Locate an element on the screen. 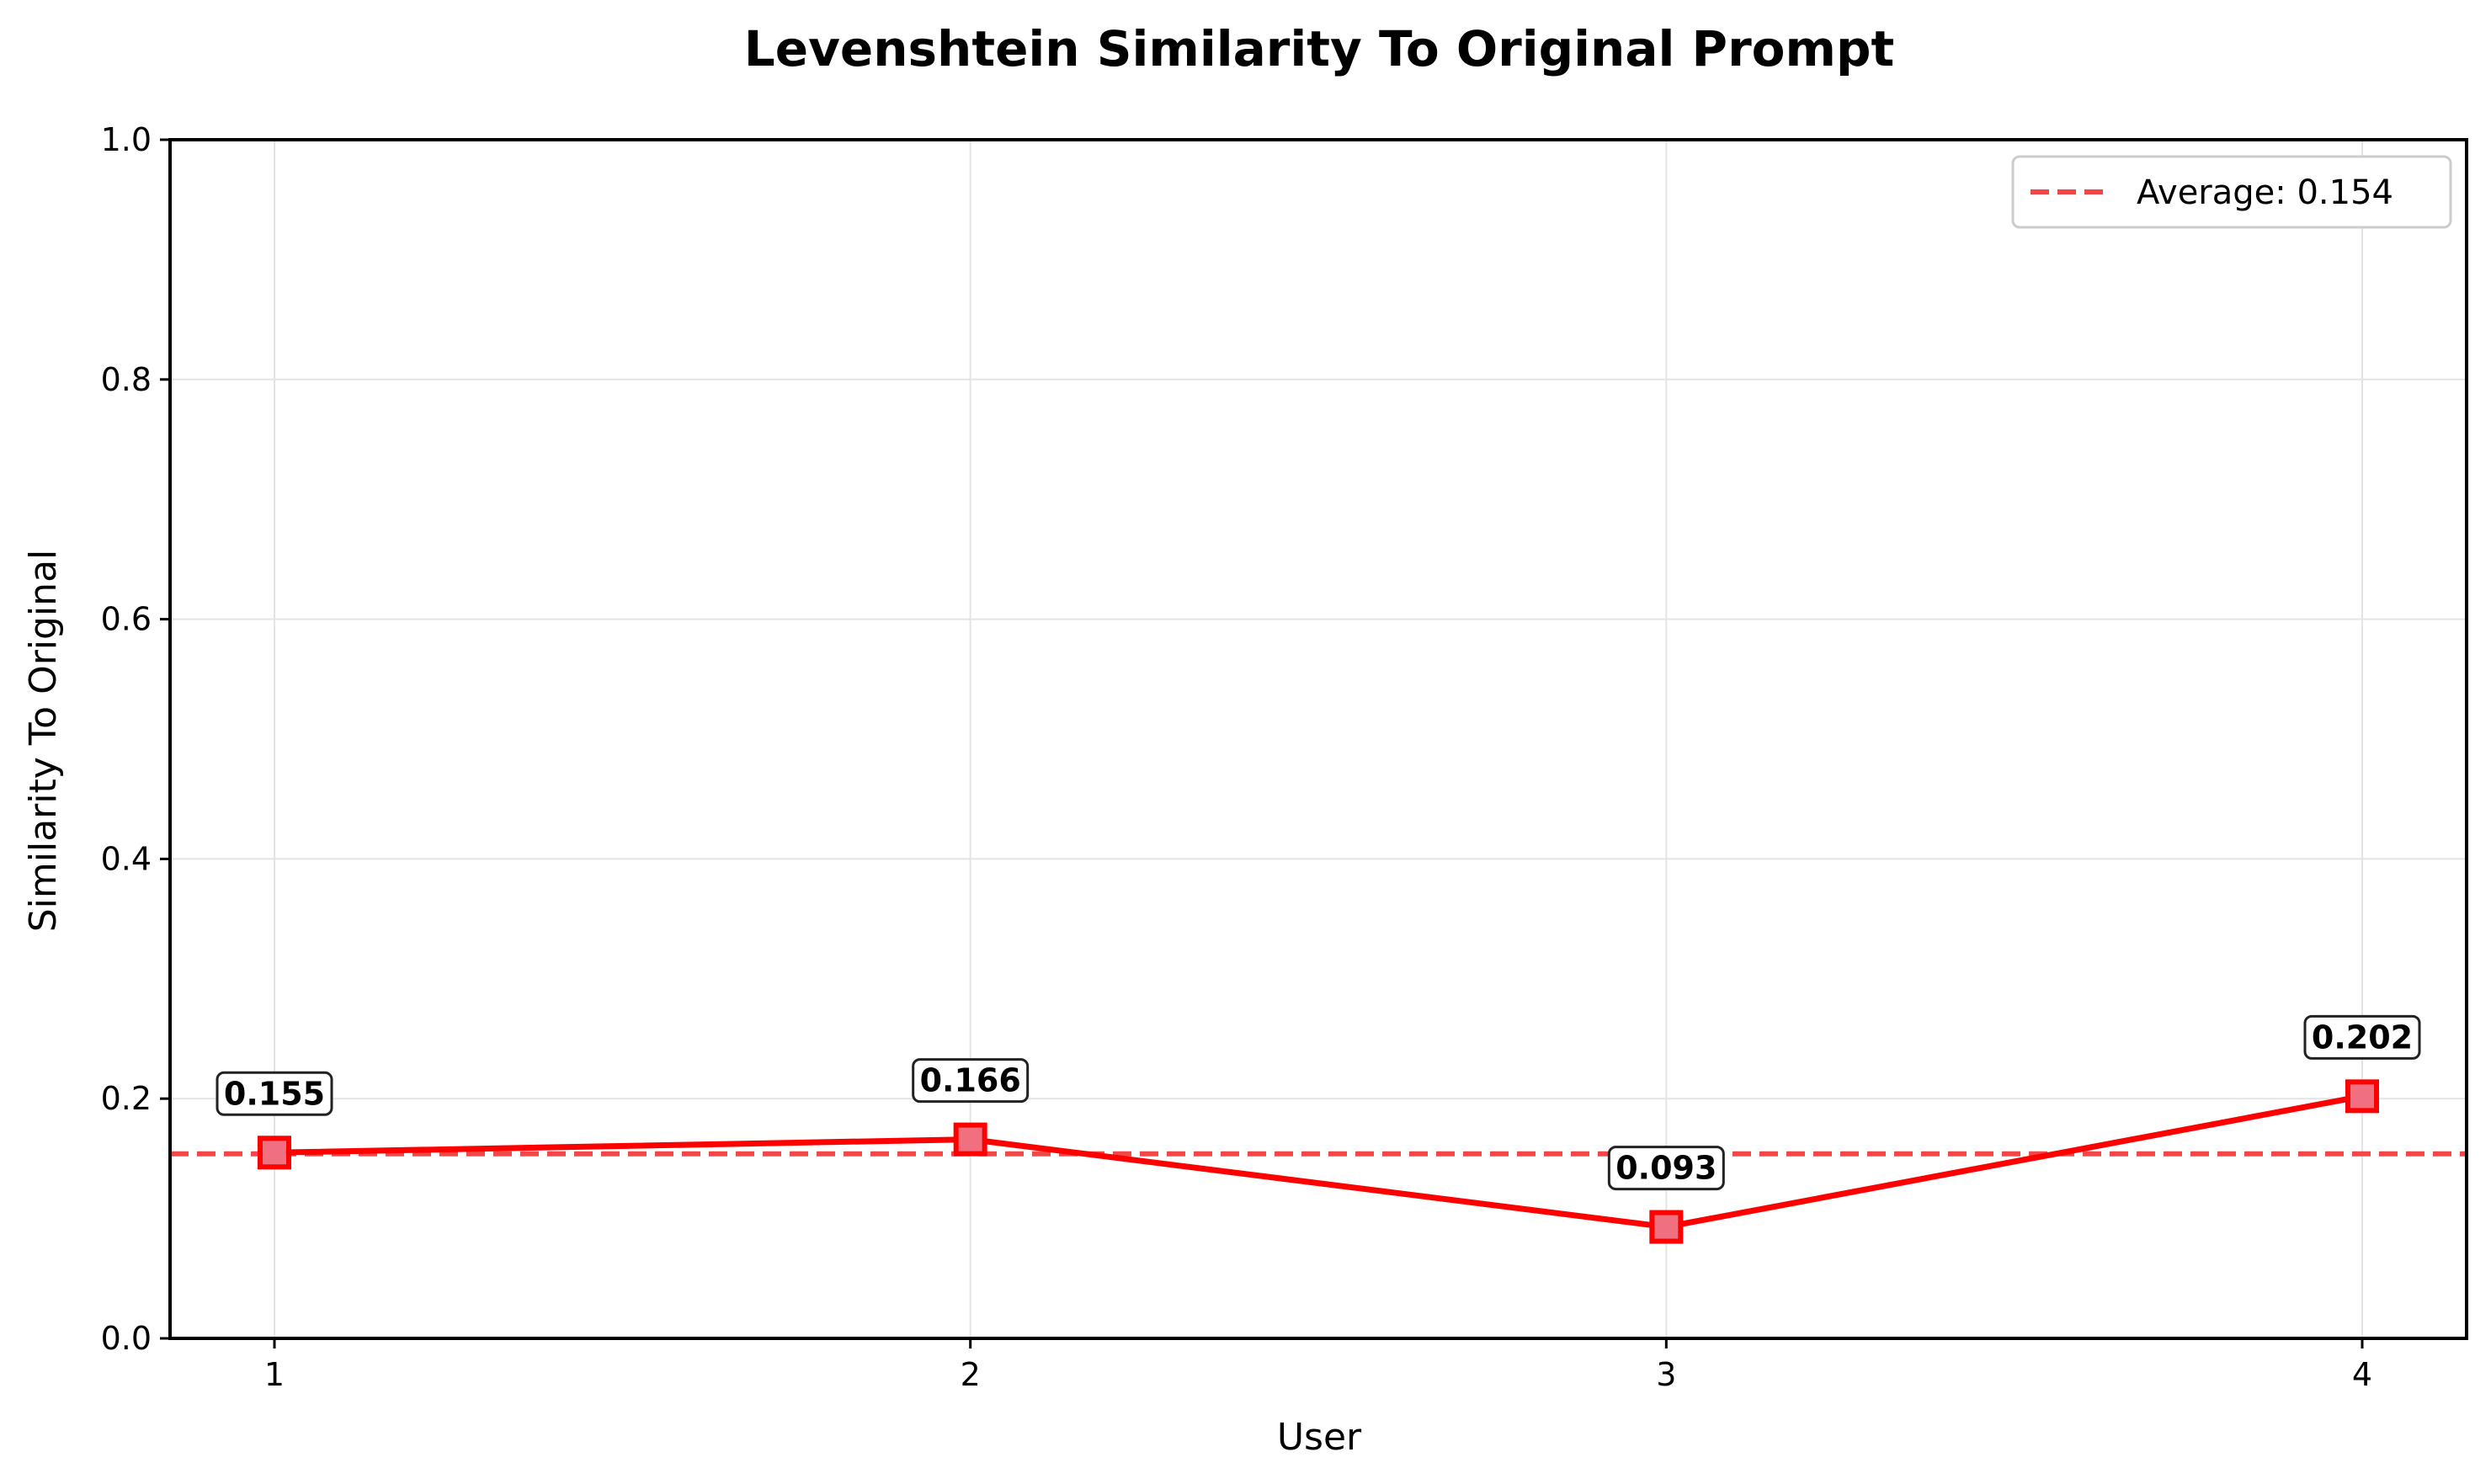  y-tick-label: 0.2 is located at coordinates (127, 1098).